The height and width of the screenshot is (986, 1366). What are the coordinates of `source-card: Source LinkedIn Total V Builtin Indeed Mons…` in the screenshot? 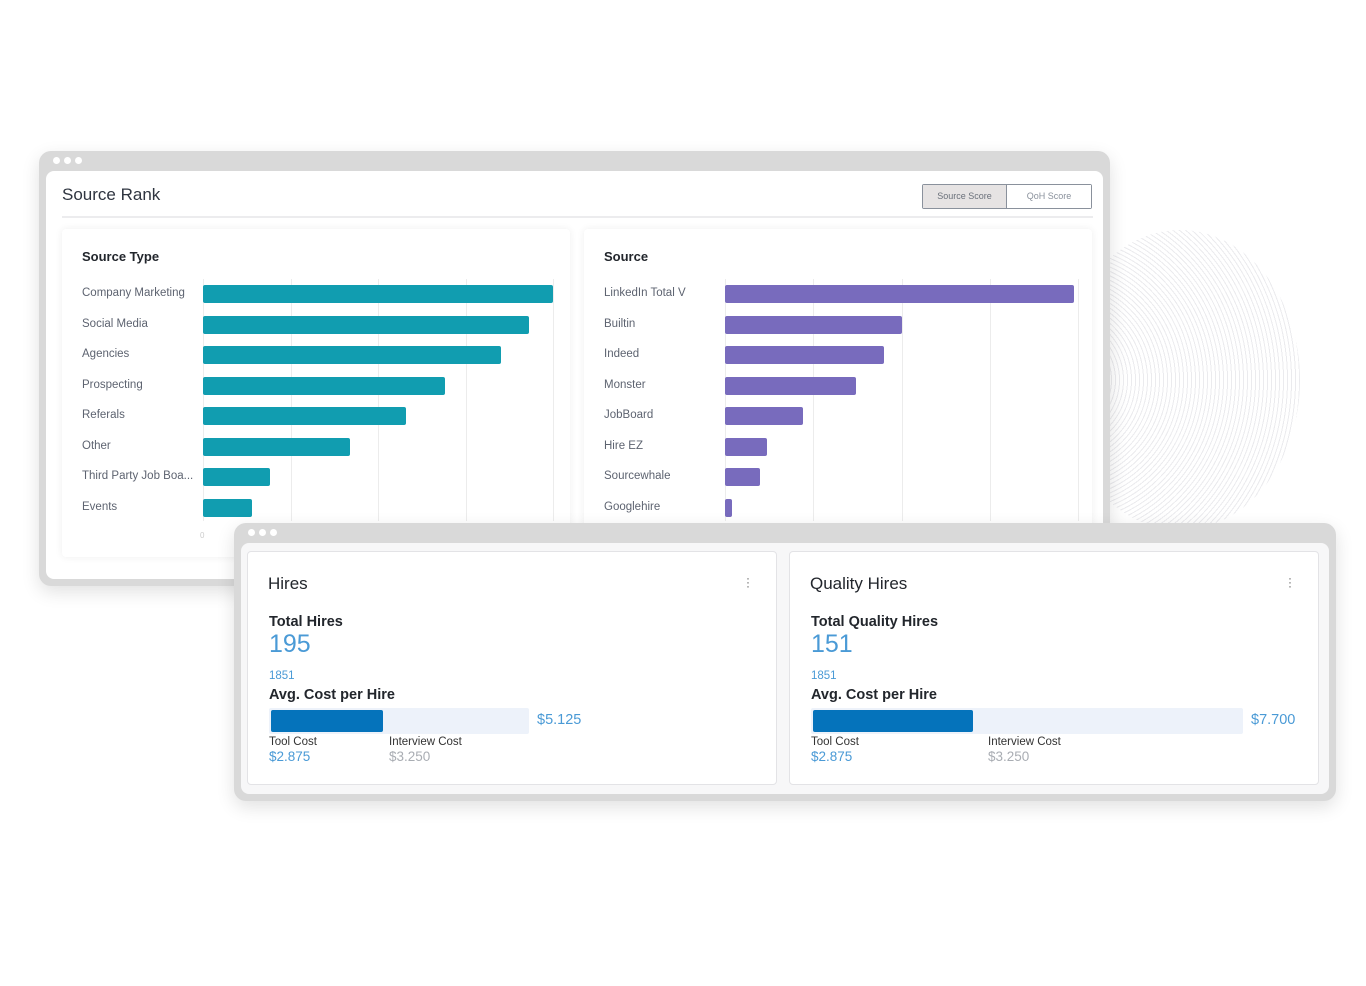 It's located at (838, 393).